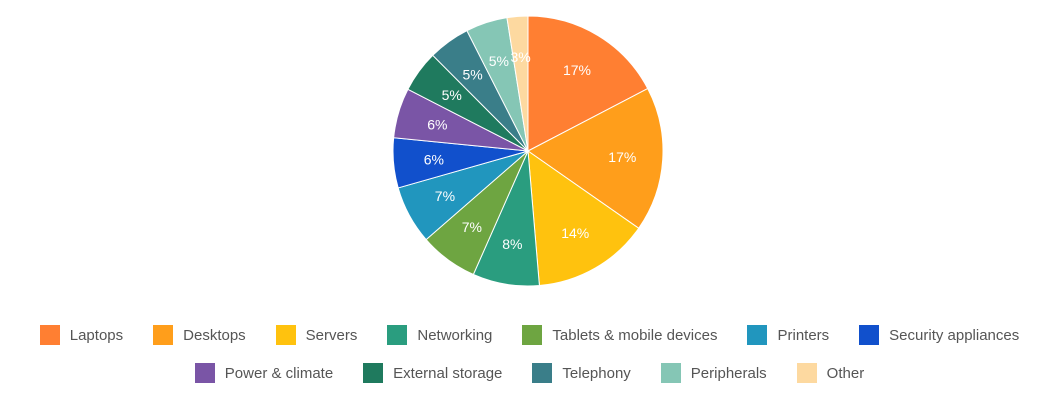 Image resolution: width=1059 pixels, height=420 pixels. Describe the element at coordinates (512, 244) in the screenshot. I see `slice-label-networking: 8%` at that location.